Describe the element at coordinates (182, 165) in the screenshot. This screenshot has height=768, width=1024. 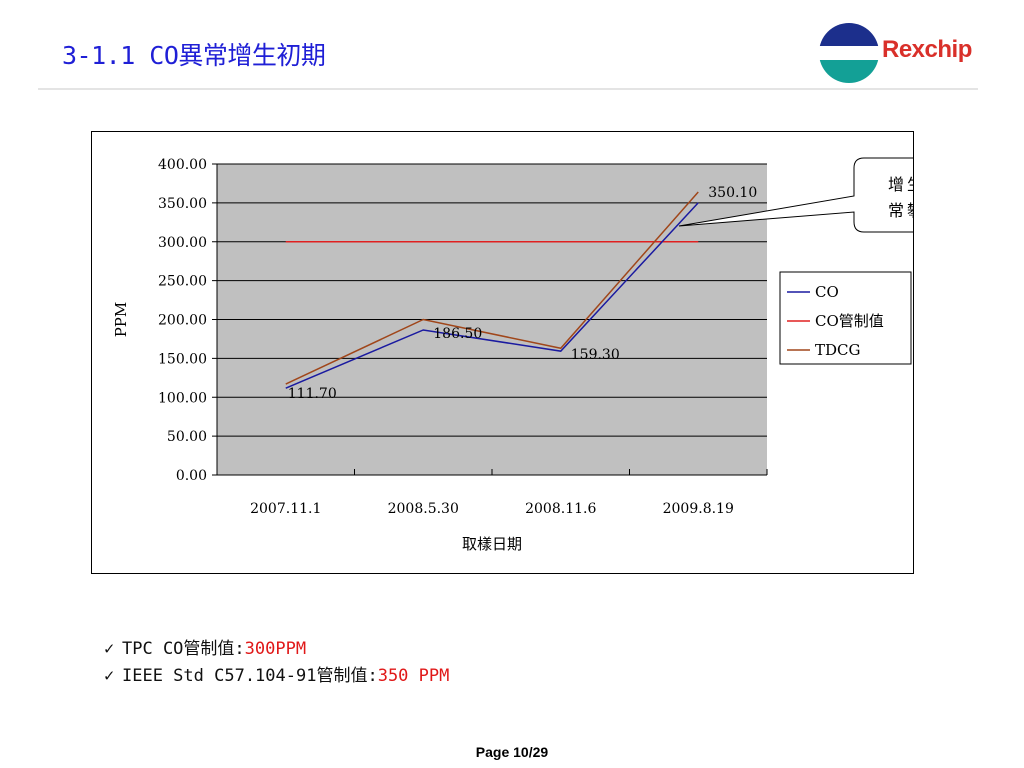
I see `y-tick-label: 400.00` at that location.